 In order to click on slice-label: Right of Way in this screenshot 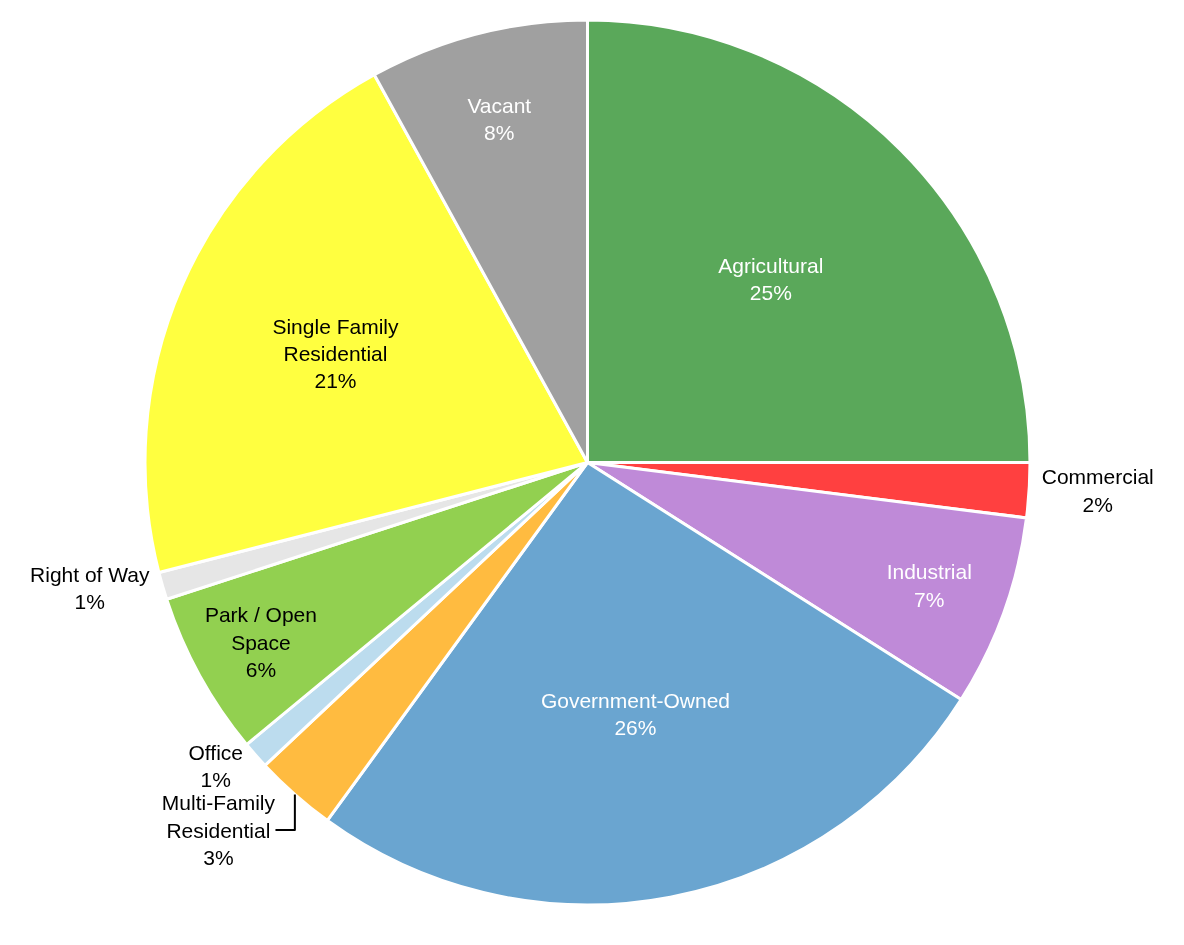, I will do `click(90, 574)`.